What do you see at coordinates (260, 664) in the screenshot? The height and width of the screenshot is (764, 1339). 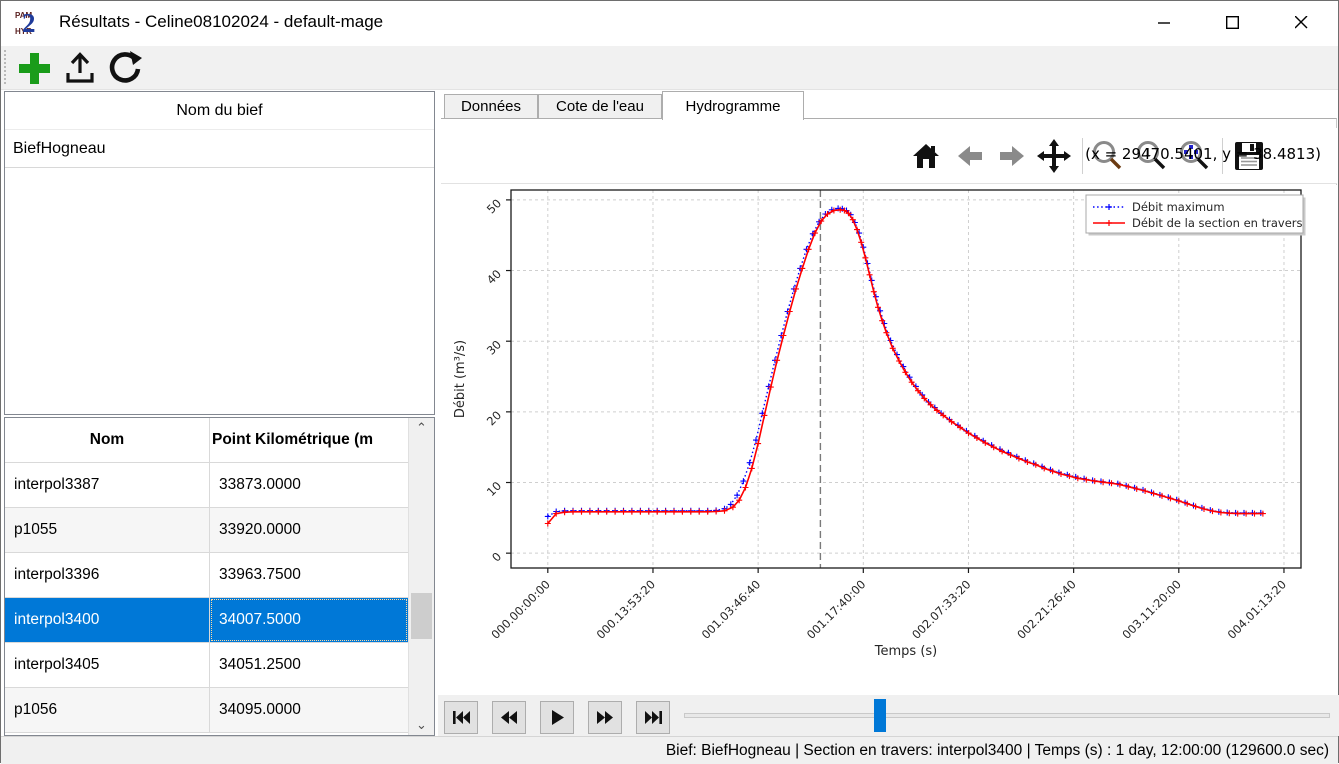 I see `cell-pk: 34051.2500` at bounding box center [260, 664].